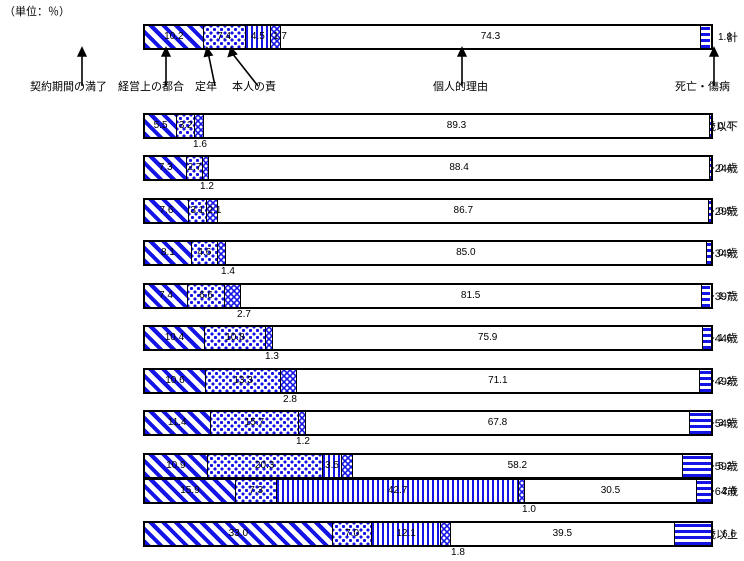 The width and height of the screenshot is (744, 561). Describe the element at coordinates (37, 12) in the screenshot. I see `unit-note: （単位：％）` at that location.